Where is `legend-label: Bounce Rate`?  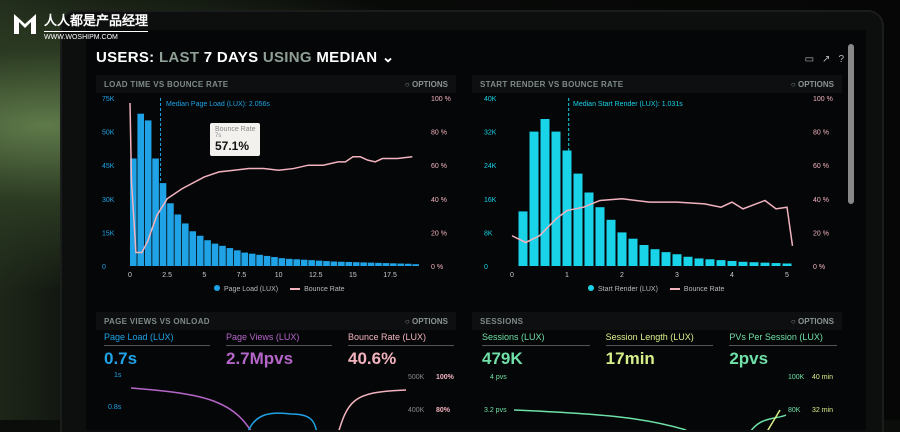
legend-label: Bounce Rate is located at coordinates (324, 289).